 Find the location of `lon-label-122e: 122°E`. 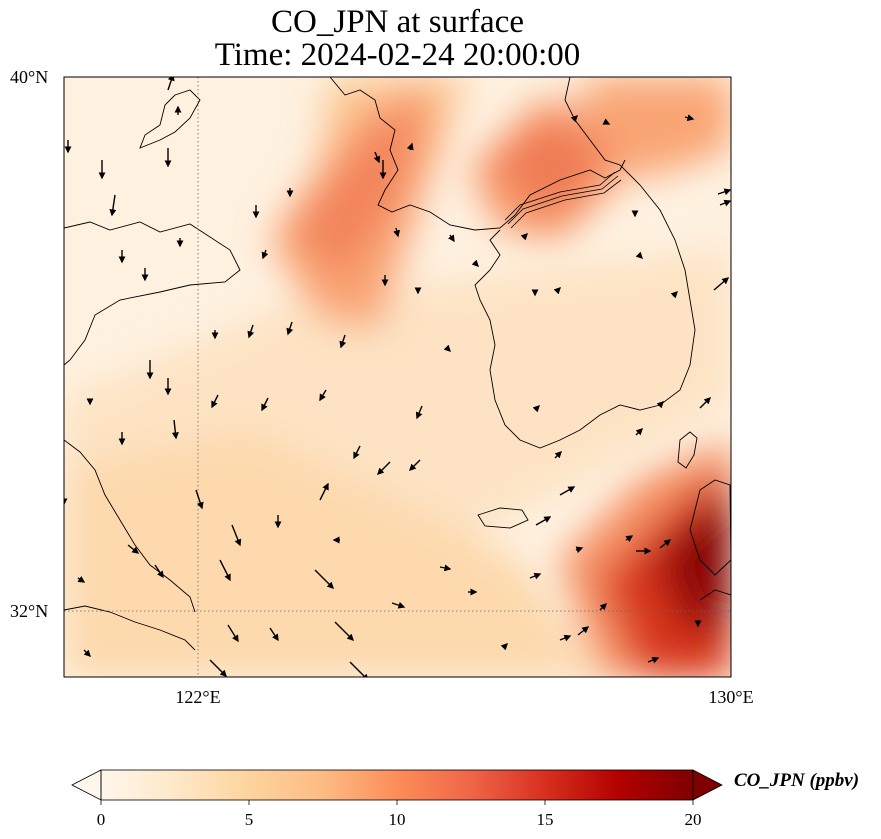

lon-label-122e: 122°E is located at coordinates (198, 697).